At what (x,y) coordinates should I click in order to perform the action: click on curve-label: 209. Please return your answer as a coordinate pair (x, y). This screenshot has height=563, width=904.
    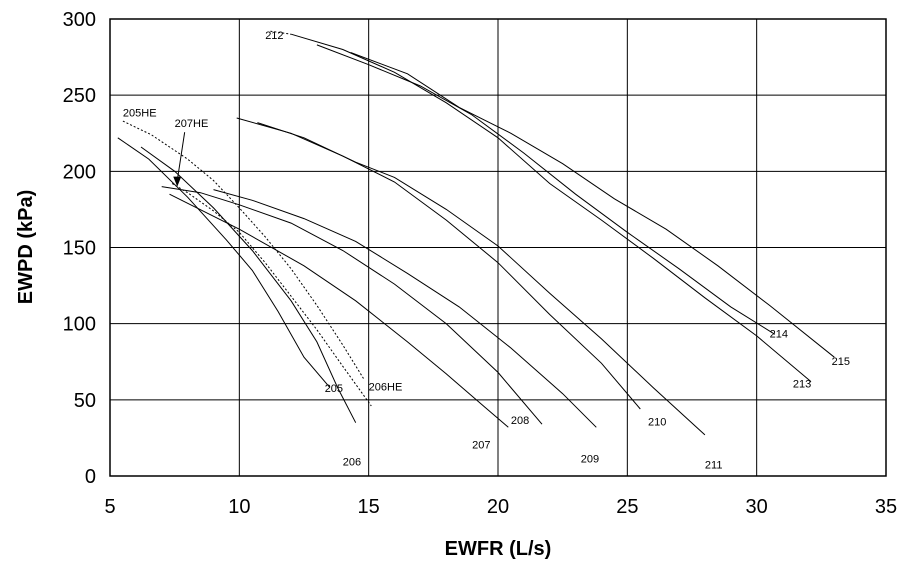
    Looking at the image, I should click on (590, 459).